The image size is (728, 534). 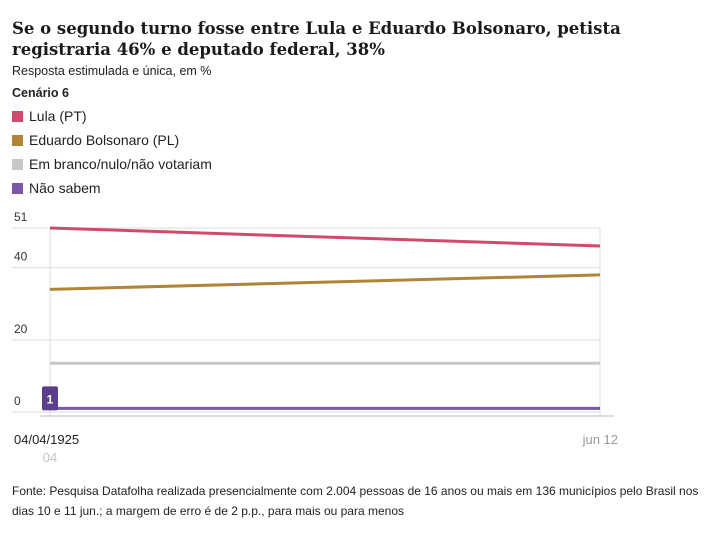 I want to click on legend-item: Eduardo Bolsonaro (PL), so click(x=112, y=140).